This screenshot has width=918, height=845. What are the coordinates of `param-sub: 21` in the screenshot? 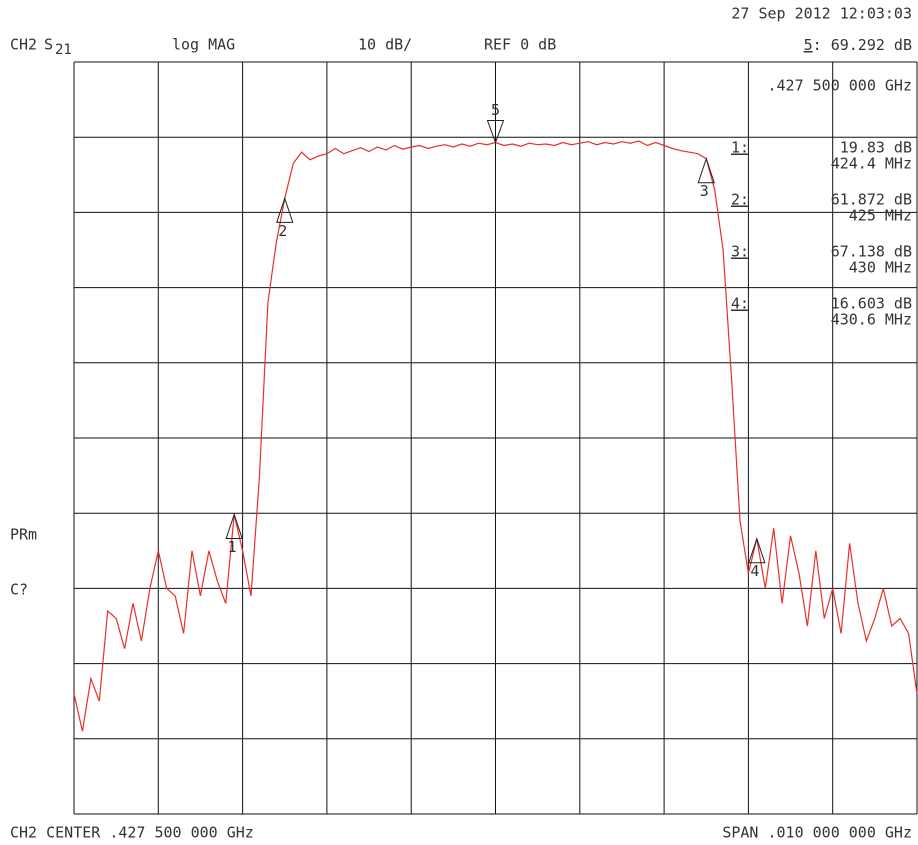 It's located at (63, 50).